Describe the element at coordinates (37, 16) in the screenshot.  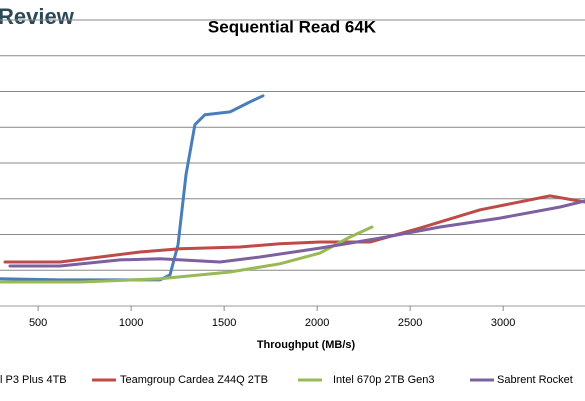
I see `logo: Review` at that location.